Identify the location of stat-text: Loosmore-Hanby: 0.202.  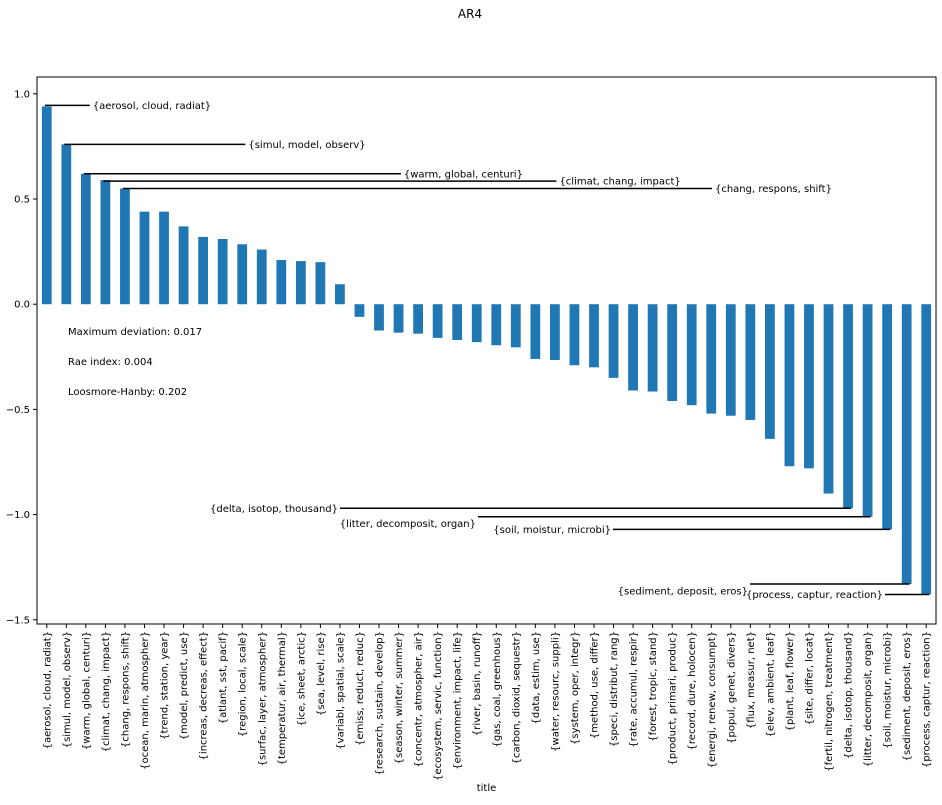
(127, 392).